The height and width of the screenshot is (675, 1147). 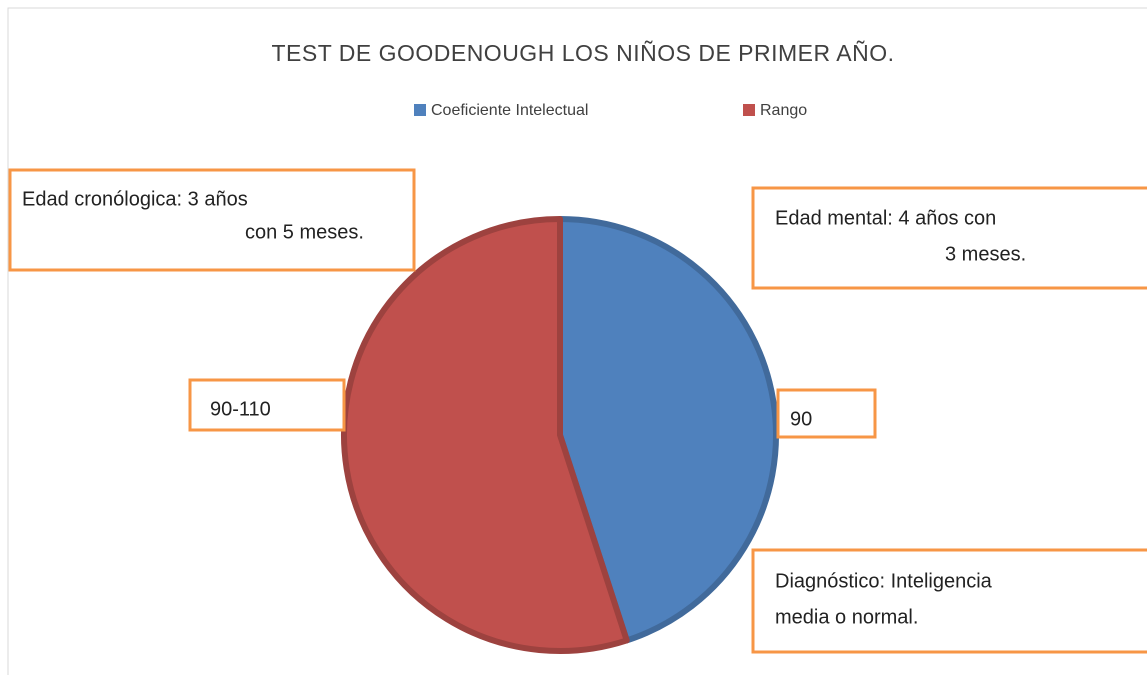 What do you see at coordinates (240, 409) in the screenshot?
I see `data-label: 90-110` at bounding box center [240, 409].